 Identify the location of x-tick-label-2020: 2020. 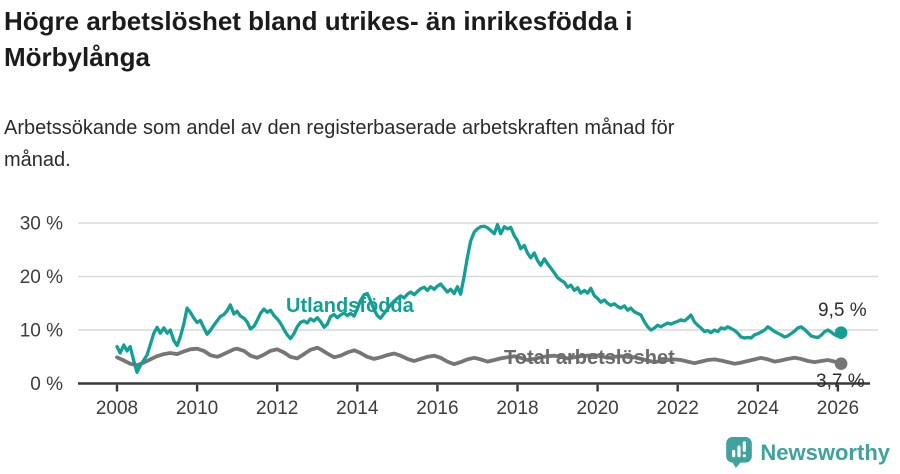
(597, 408).